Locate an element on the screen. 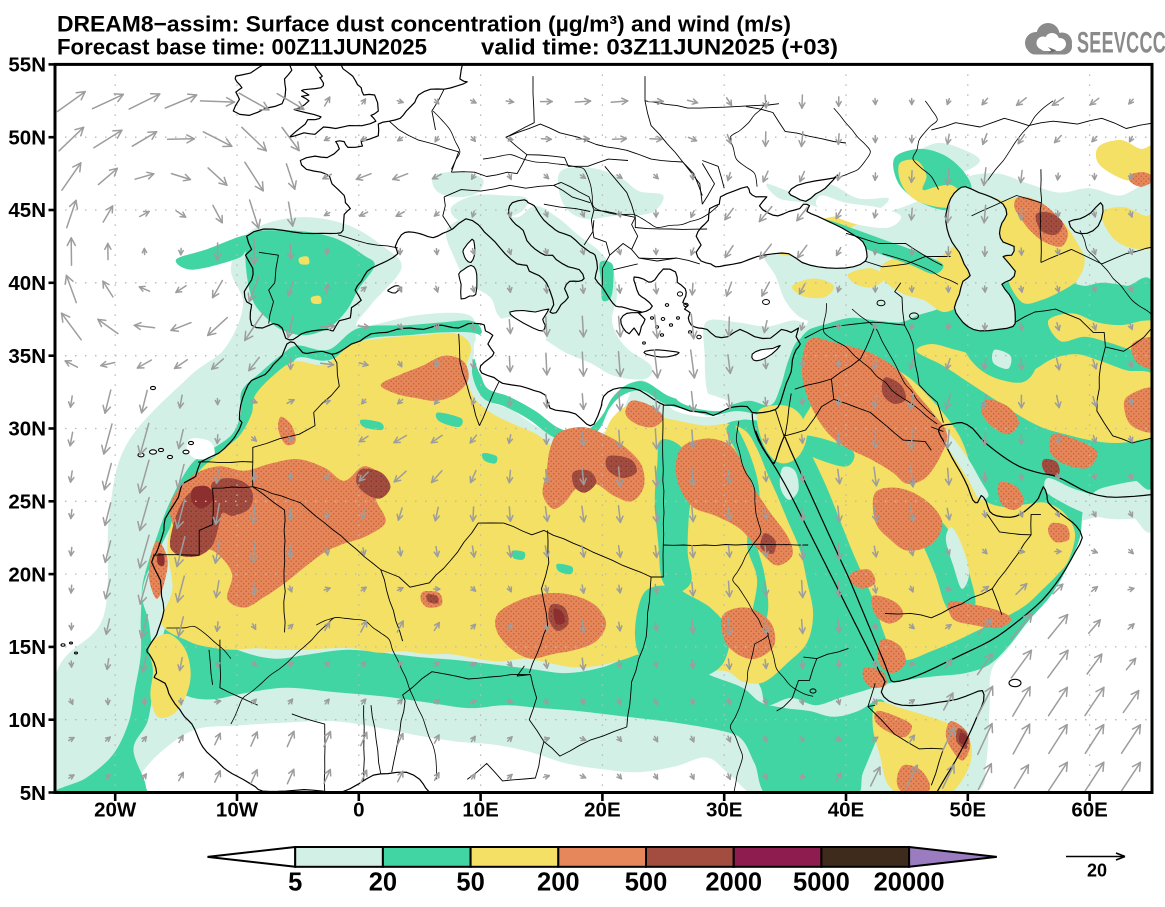  svg-text: 20N is located at coordinates (27, 574).